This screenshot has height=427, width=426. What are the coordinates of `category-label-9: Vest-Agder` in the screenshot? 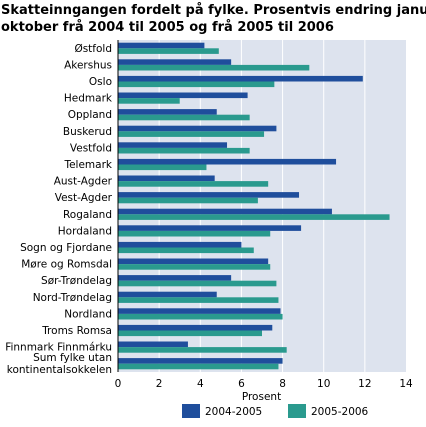 It's located at (84, 198).